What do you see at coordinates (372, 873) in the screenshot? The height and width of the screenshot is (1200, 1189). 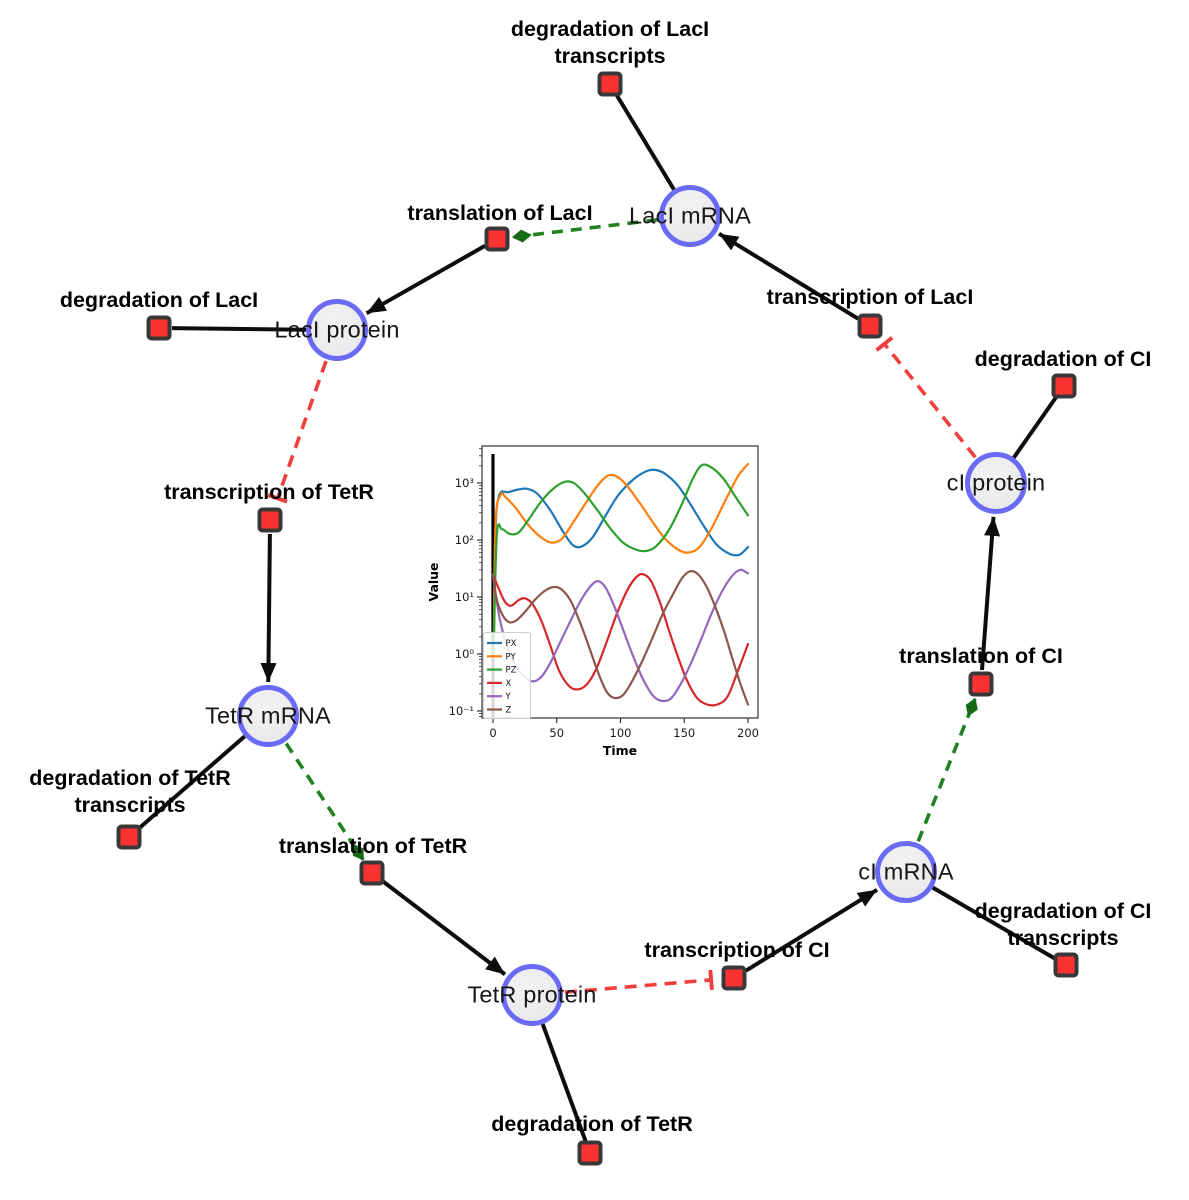 I see `reaction-node-transl-tetr` at bounding box center [372, 873].